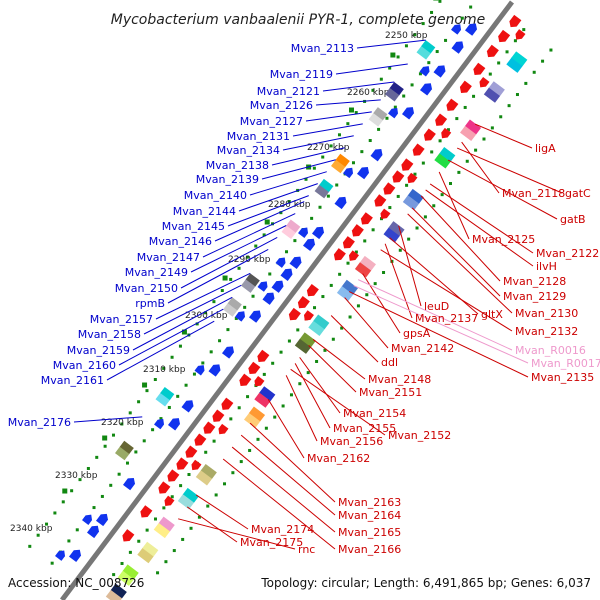 The image size is (600, 600). What do you see at coordinates (180, 241) in the screenshot?
I see `gene-label-mvan-2146: Mvan_2146` at bounding box center [180, 241].